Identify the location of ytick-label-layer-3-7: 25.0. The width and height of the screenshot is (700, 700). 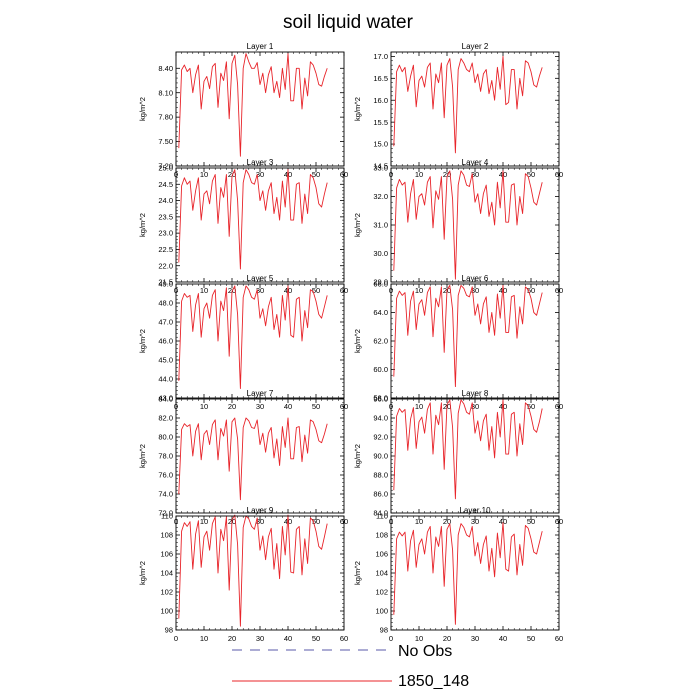
(165, 168).